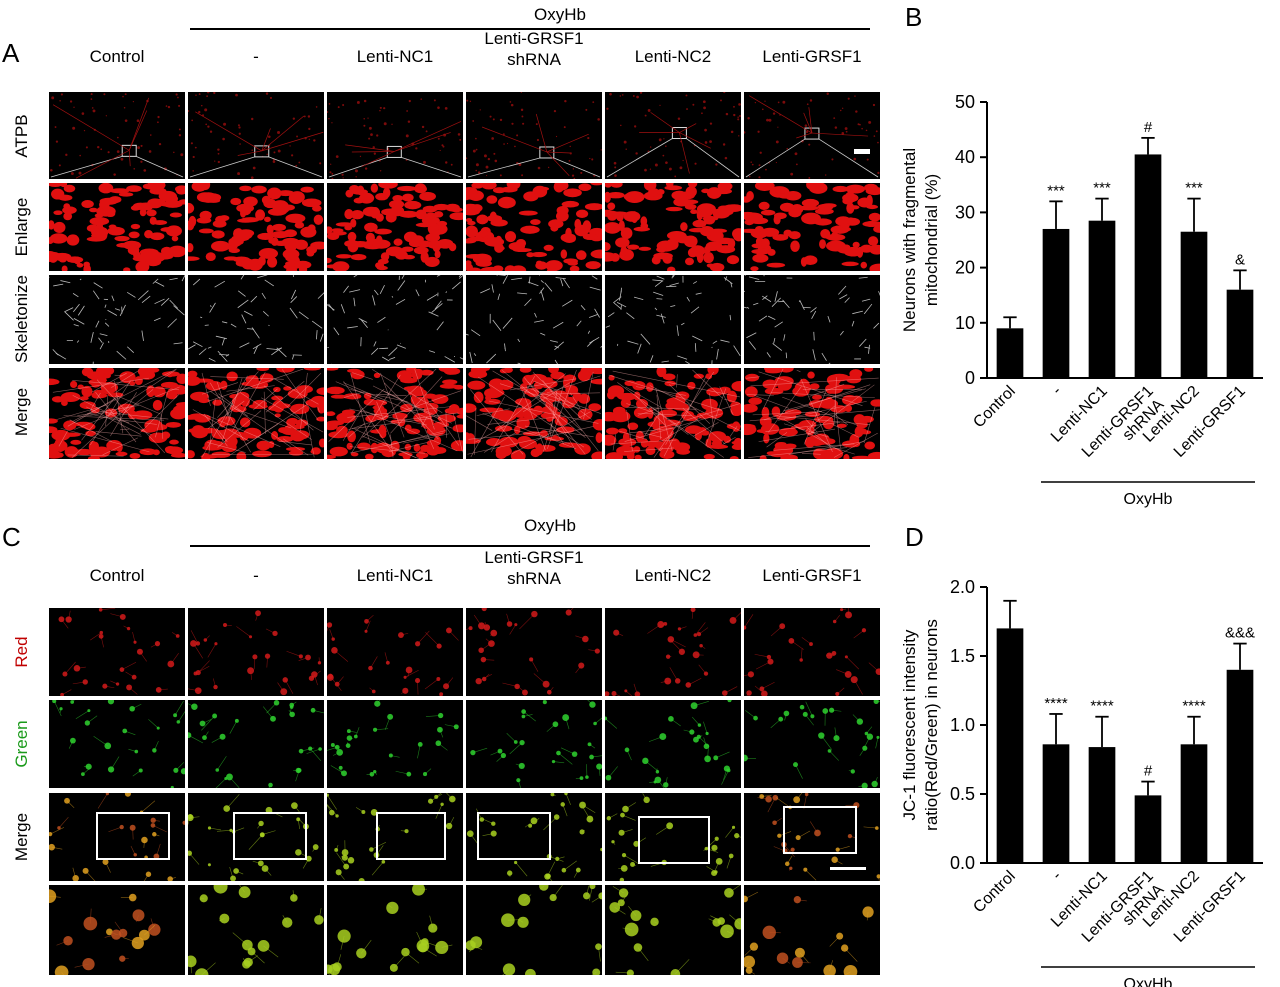 The height and width of the screenshot is (987, 1280). What do you see at coordinates (812, 135) in the screenshot?
I see `panel-a-image-r0-c5` at bounding box center [812, 135].